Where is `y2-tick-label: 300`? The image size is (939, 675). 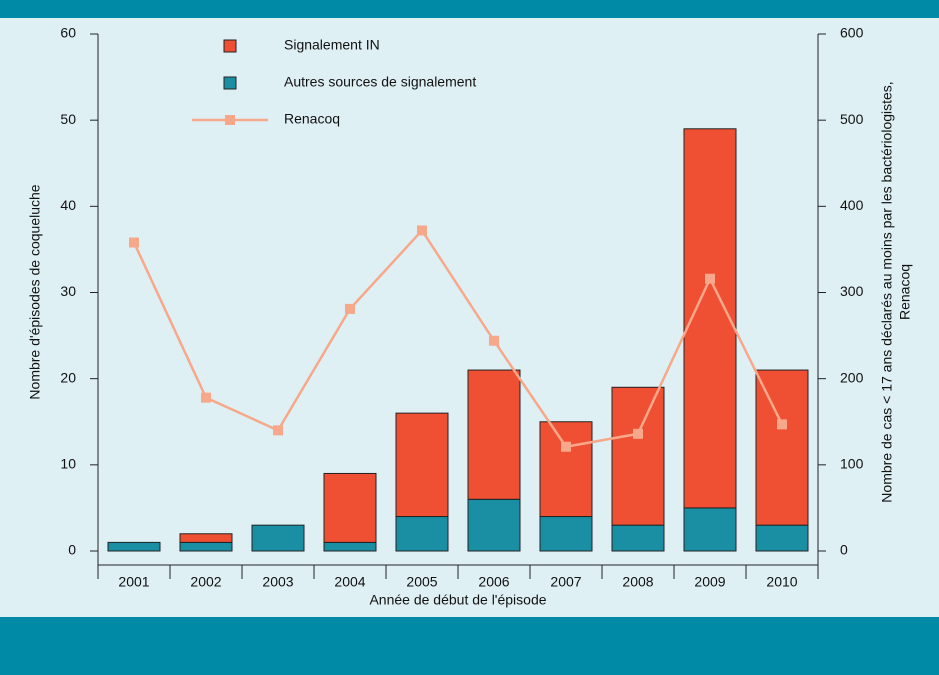
y2-tick-label: 300 is located at coordinates (852, 291).